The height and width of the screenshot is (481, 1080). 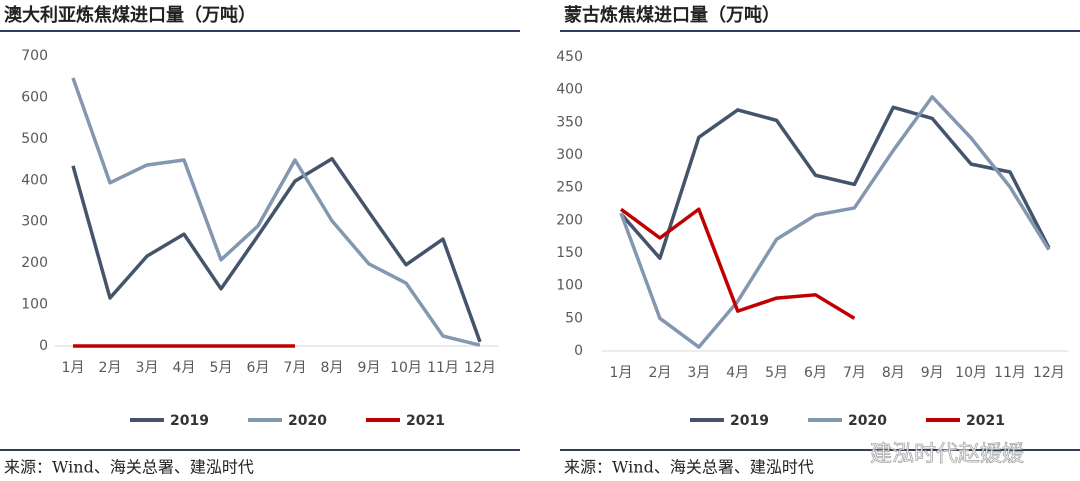 What do you see at coordinates (130, 15) in the screenshot?
I see `chart-title: 澳大利亚炼焦煤进口量（万吨）` at bounding box center [130, 15].